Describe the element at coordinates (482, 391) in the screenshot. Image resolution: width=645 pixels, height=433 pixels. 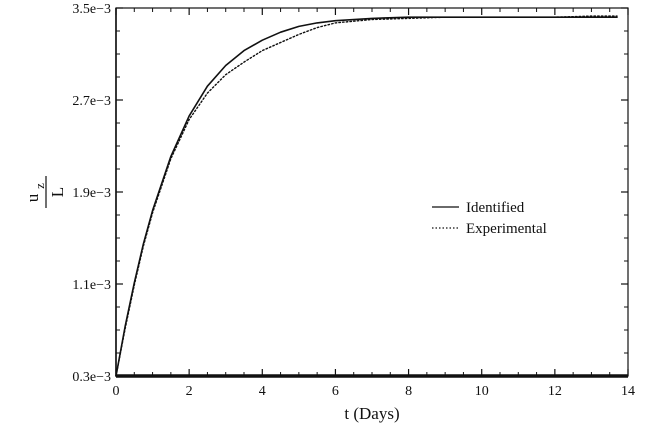
I see `x-tick-label: 10` at that location.